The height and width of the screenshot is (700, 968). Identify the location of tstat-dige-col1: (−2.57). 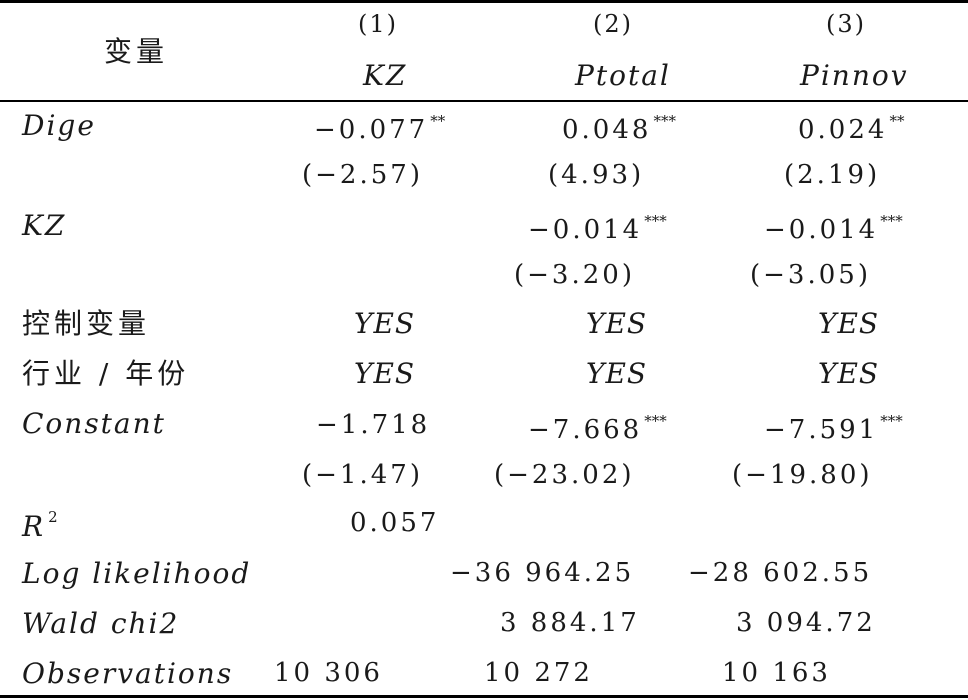
(362, 175).